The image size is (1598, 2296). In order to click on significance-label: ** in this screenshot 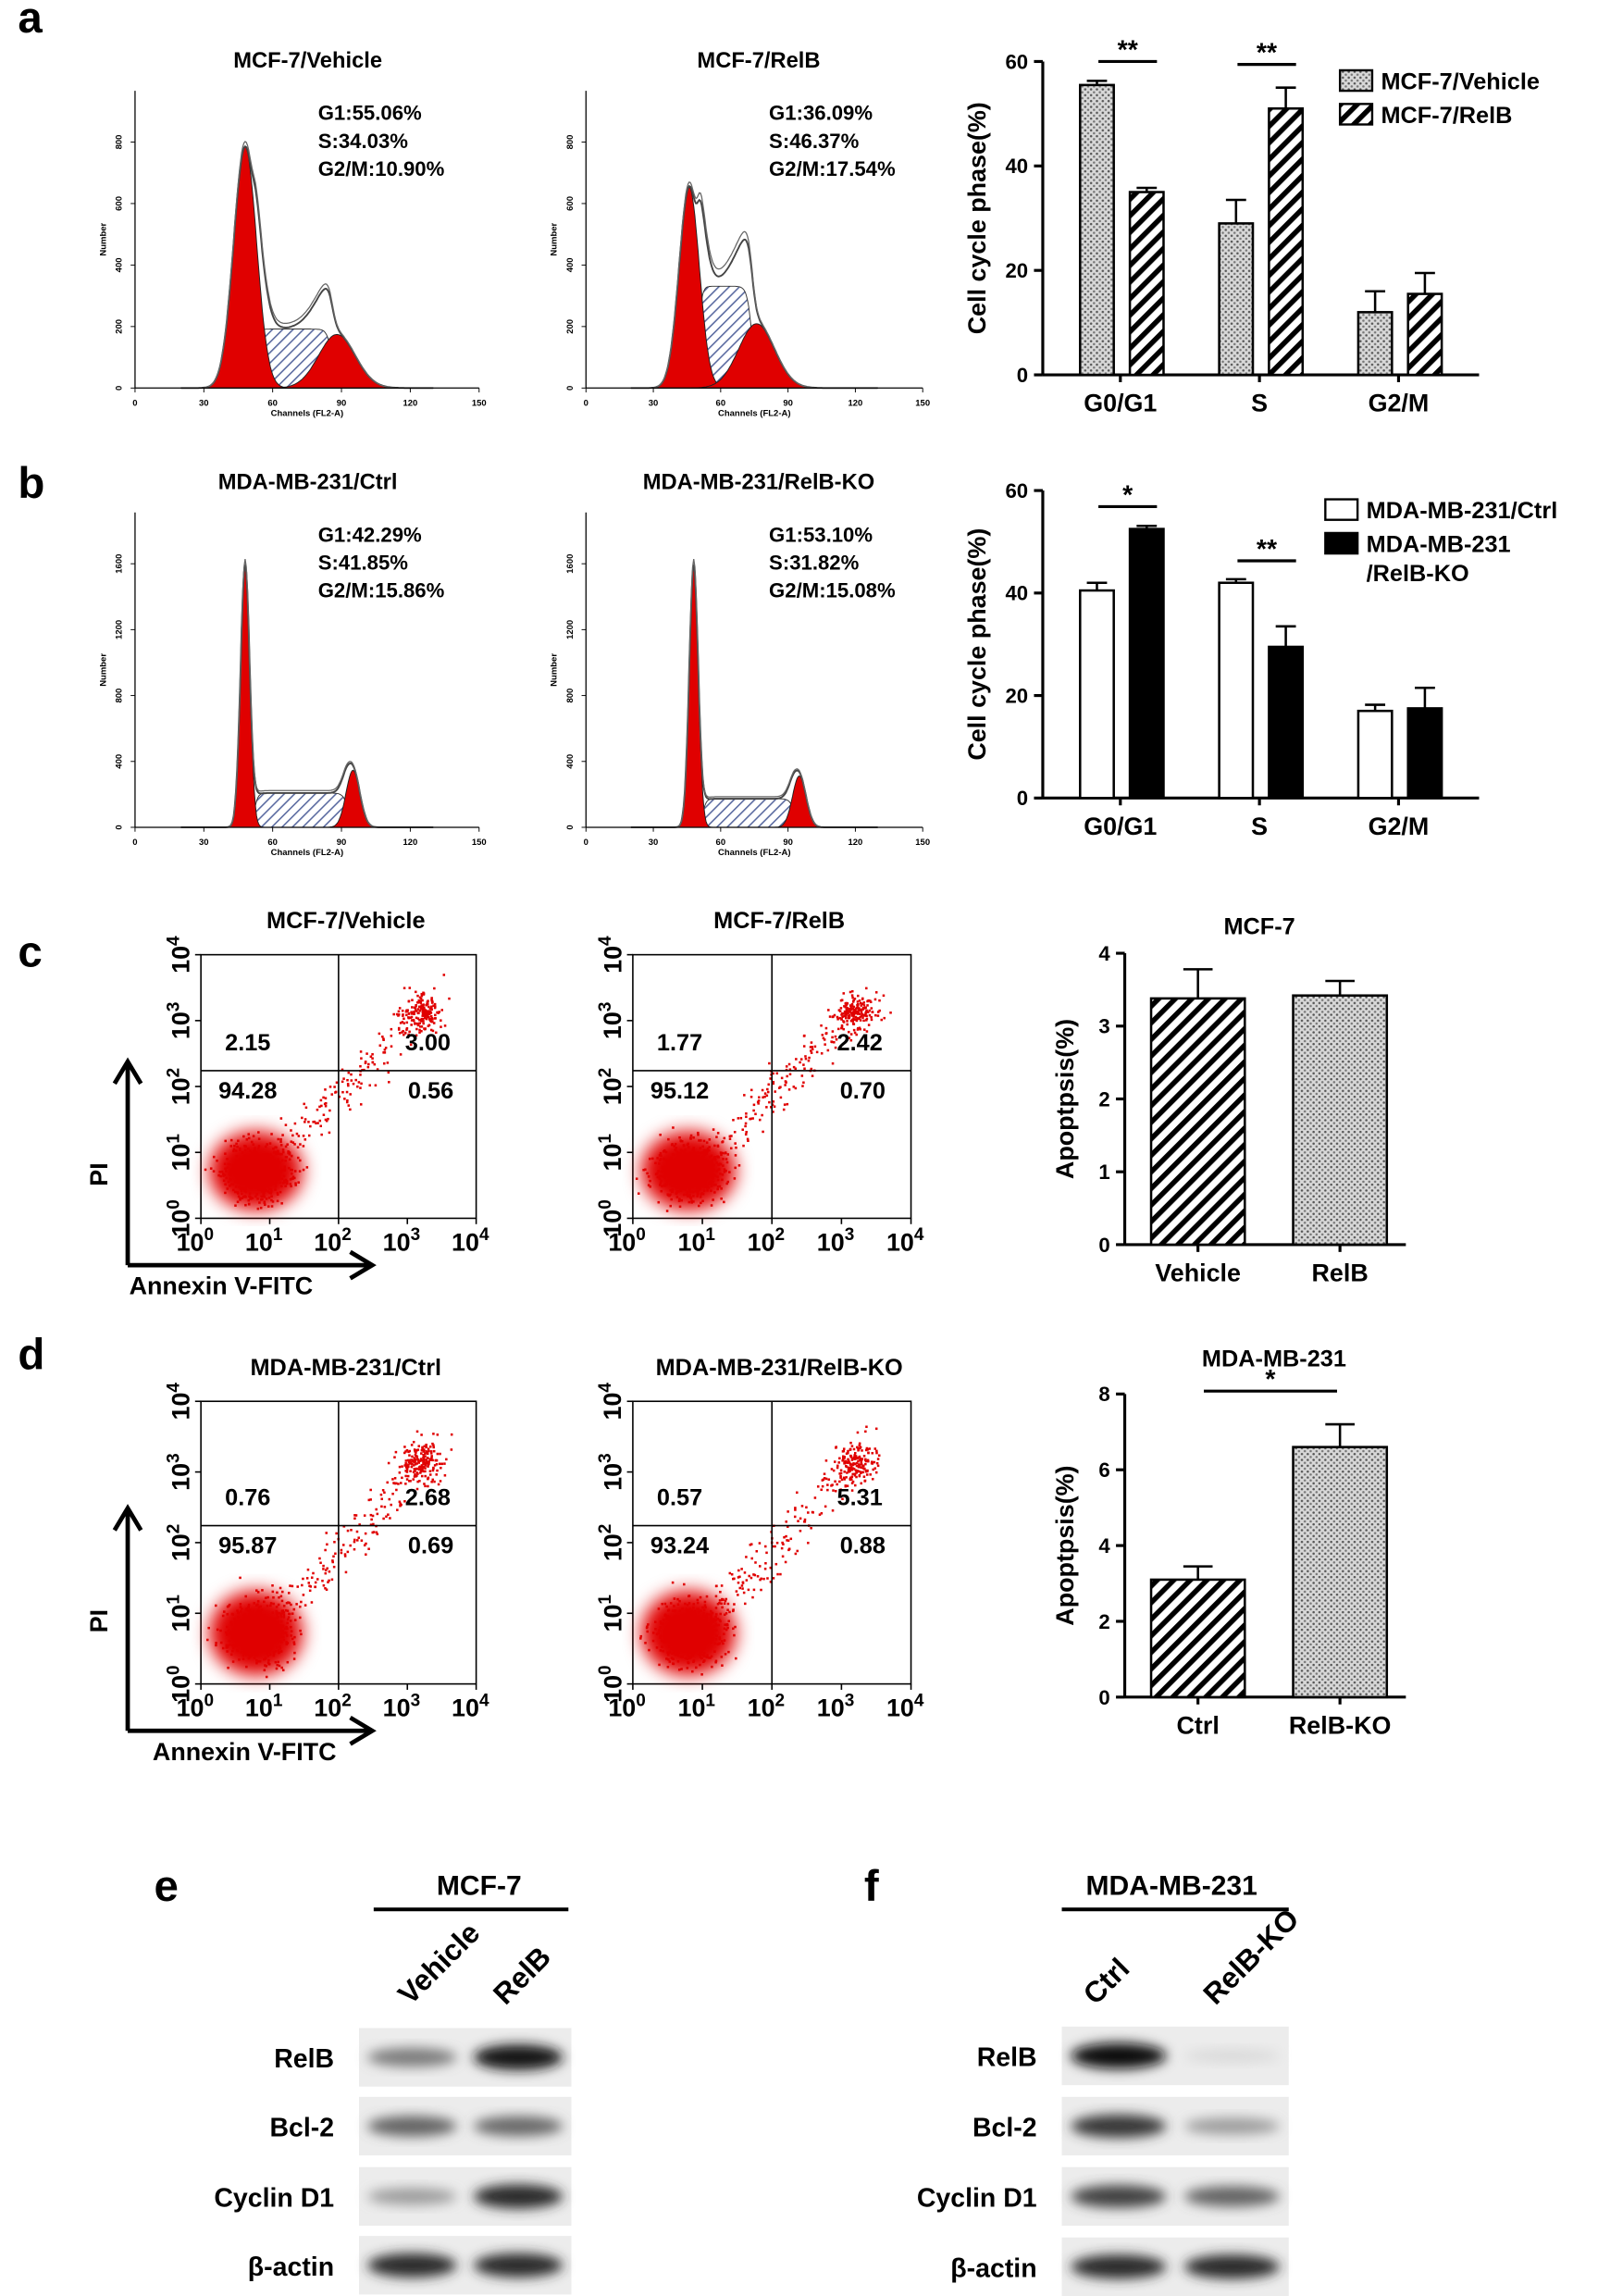, I will do `click(1267, 550)`.